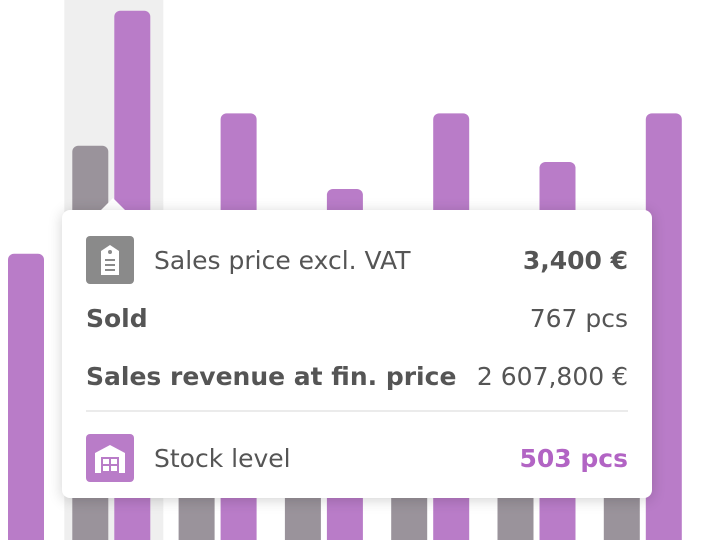 The height and width of the screenshot is (540, 720). I want to click on row-value: 503 pcs, so click(573, 458).